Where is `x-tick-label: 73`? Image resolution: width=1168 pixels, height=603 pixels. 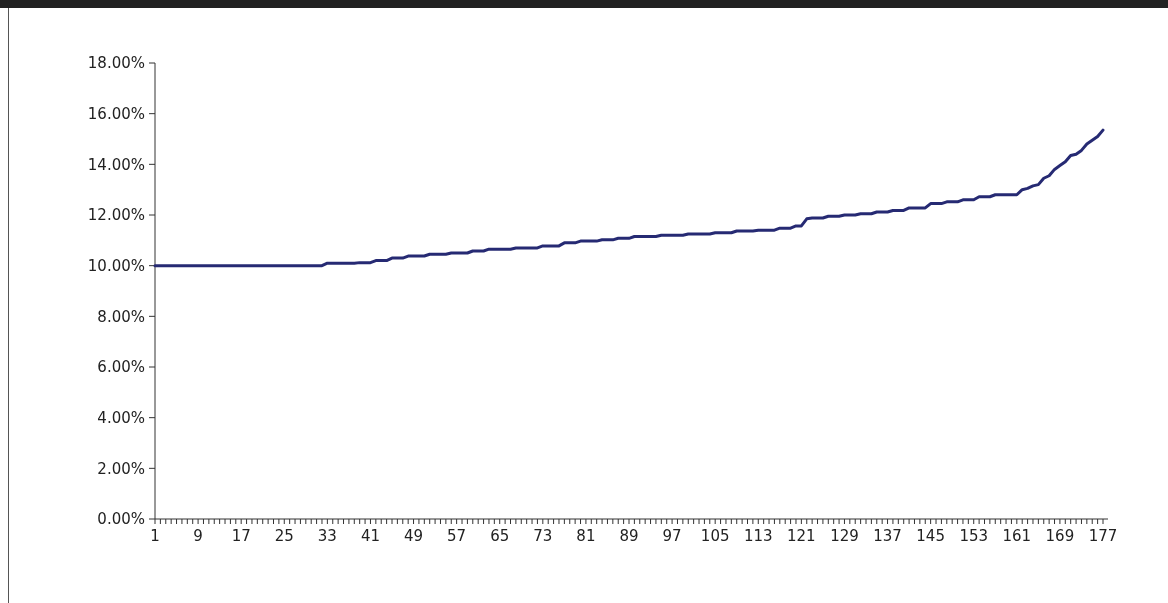 x-tick-label: 73 is located at coordinates (543, 536).